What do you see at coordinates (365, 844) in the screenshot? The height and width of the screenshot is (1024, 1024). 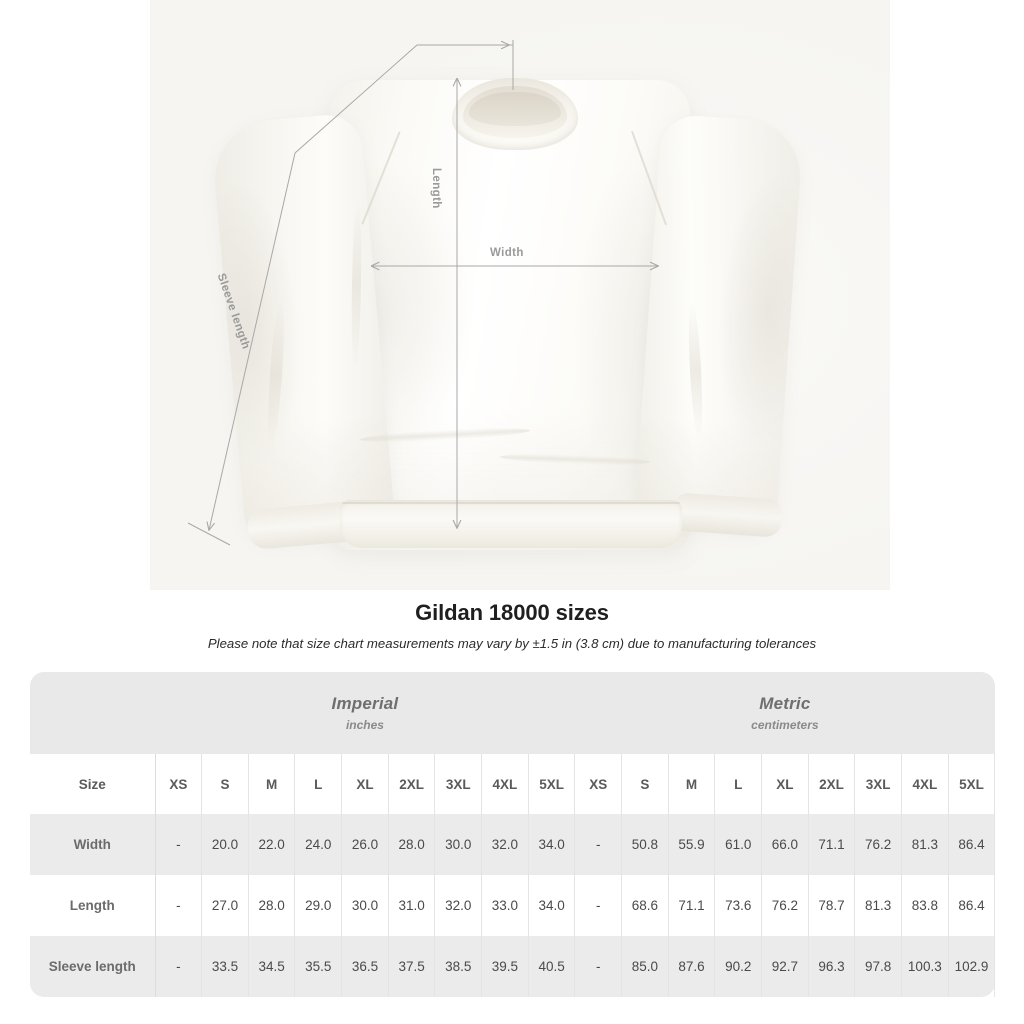 I see `cell-value: 26.0` at bounding box center [365, 844].